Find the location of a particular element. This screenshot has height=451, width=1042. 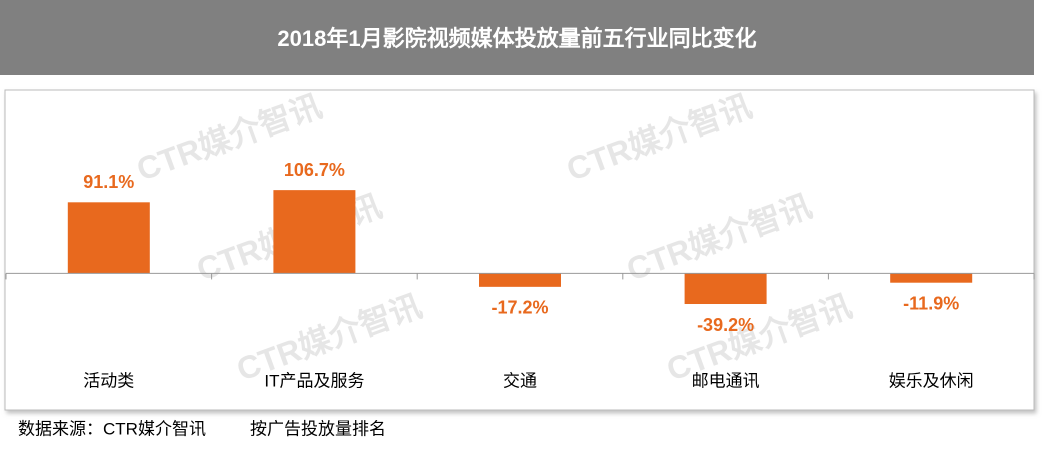

x-tick-label: 邮电通讯 is located at coordinates (726, 380).